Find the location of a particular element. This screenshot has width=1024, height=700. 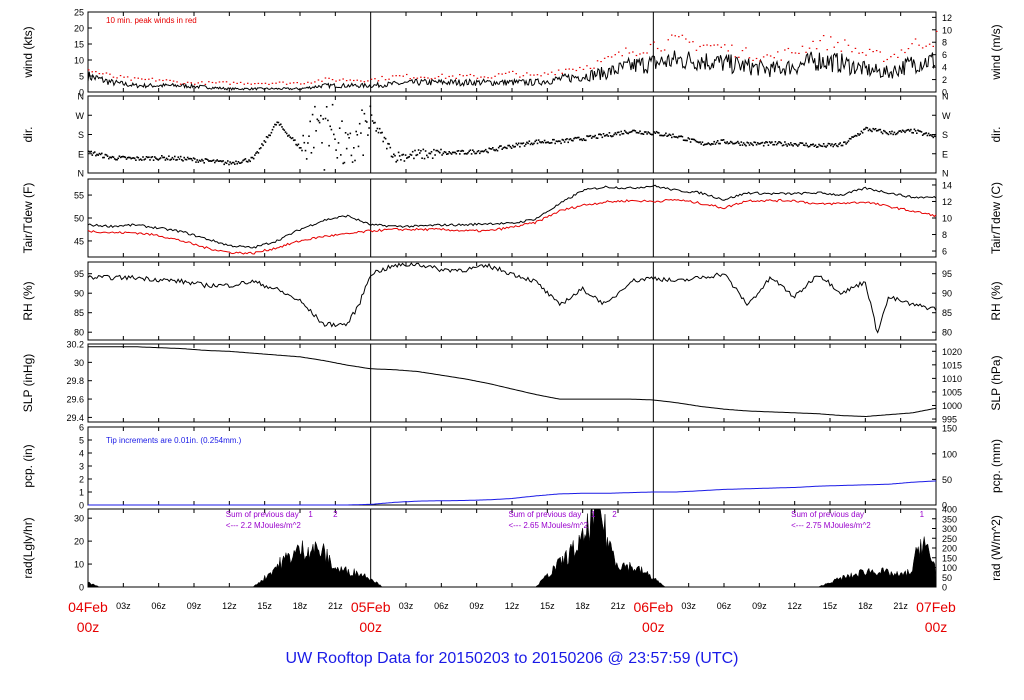

ytick-label-left-pcp: 1 is located at coordinates (81, 493).